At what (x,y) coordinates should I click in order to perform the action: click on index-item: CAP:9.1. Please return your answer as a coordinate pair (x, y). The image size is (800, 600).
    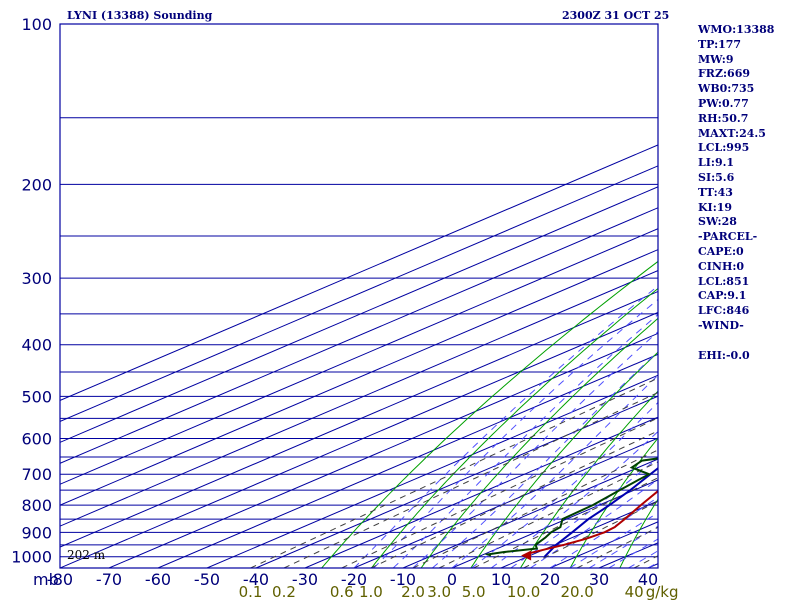
    Looking at the image, I should click on (722, 296).